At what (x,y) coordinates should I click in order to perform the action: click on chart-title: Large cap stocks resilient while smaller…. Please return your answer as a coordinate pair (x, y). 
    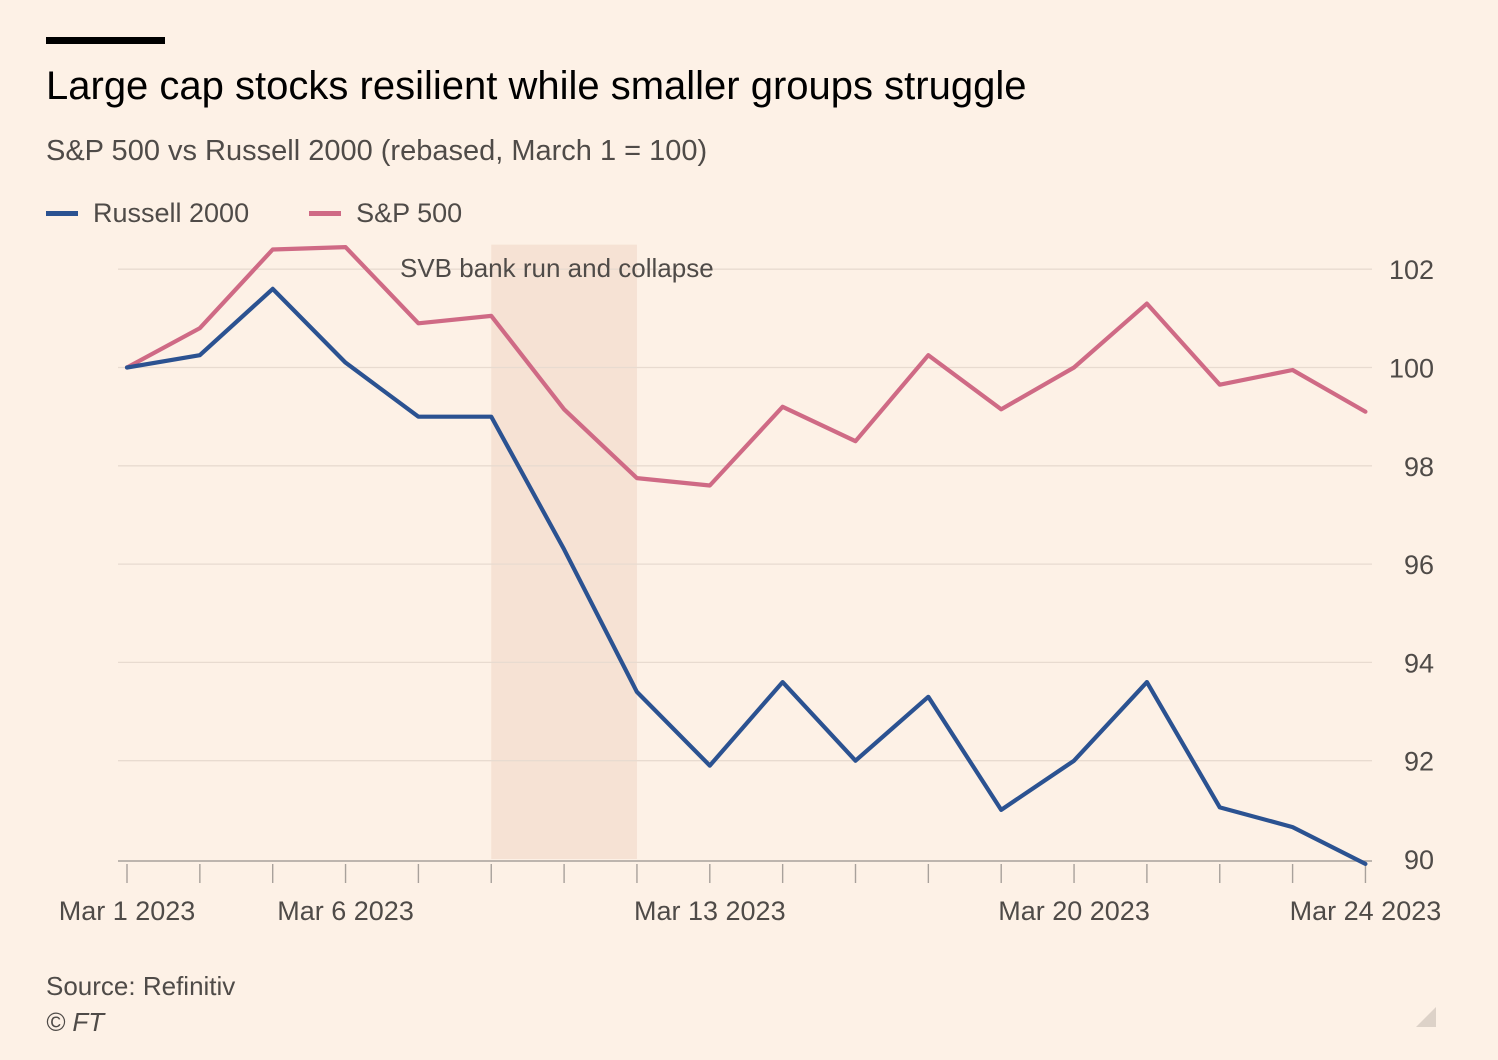
    Looking at the image, I should click on (536, 86).